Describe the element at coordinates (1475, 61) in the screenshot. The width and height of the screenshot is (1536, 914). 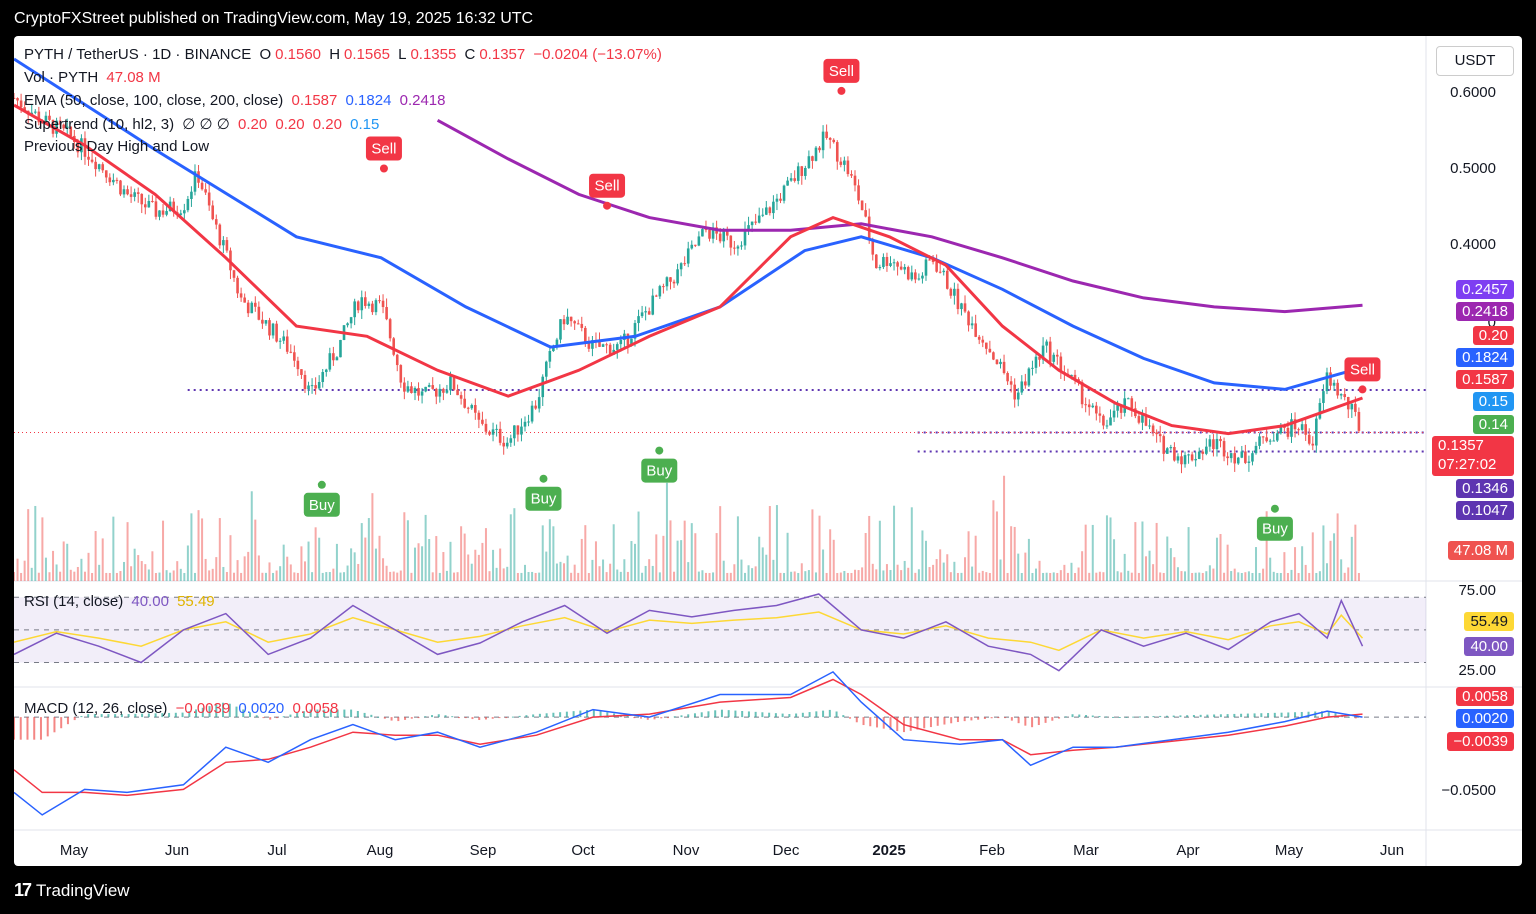
I see `currency-unit-button: USDT` at that location.